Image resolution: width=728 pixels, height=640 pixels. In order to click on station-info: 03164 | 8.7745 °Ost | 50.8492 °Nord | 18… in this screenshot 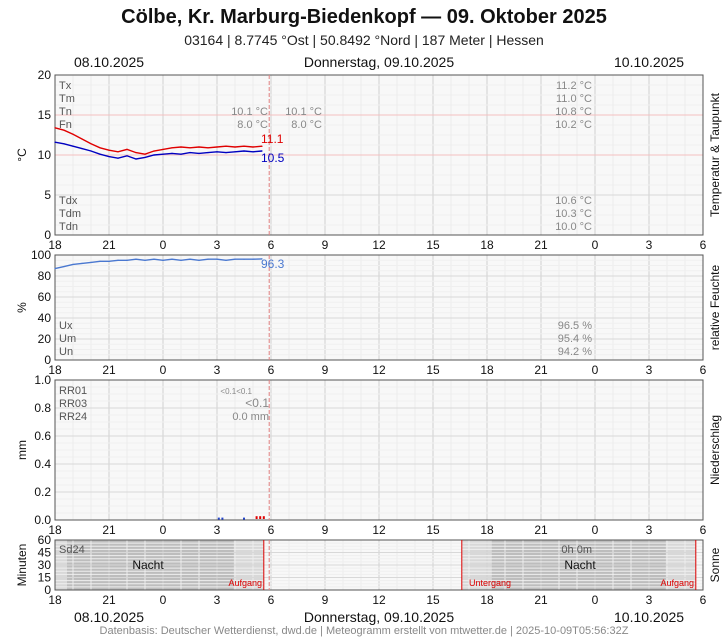, I will do `click(364, 40)`.